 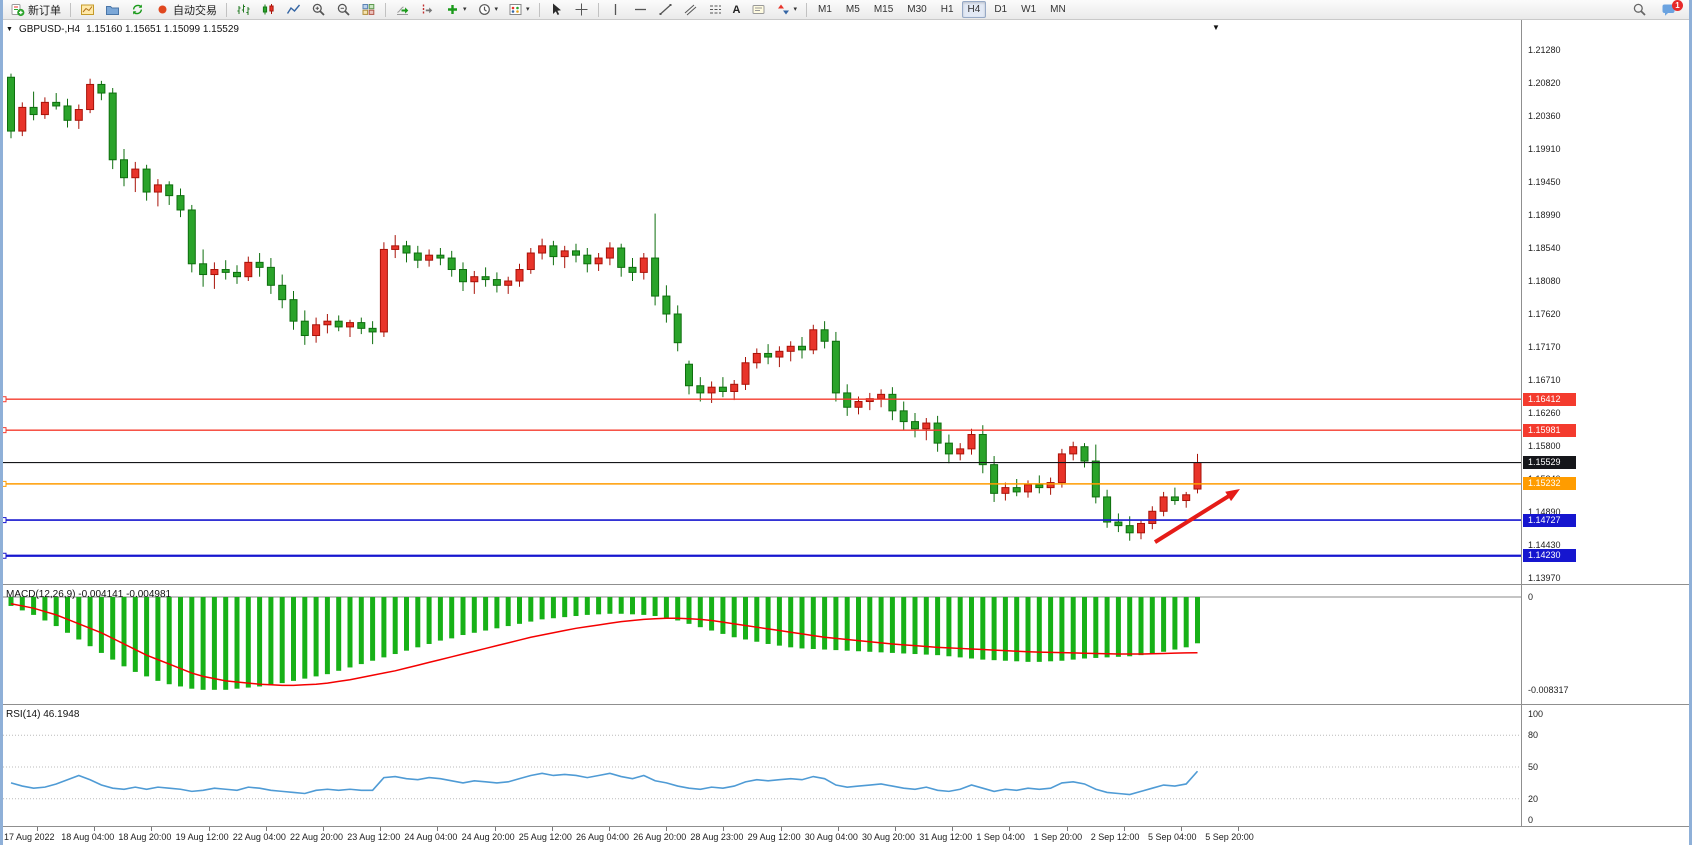 I want to click on text-tool-button: A, so click(x=737, y=9).